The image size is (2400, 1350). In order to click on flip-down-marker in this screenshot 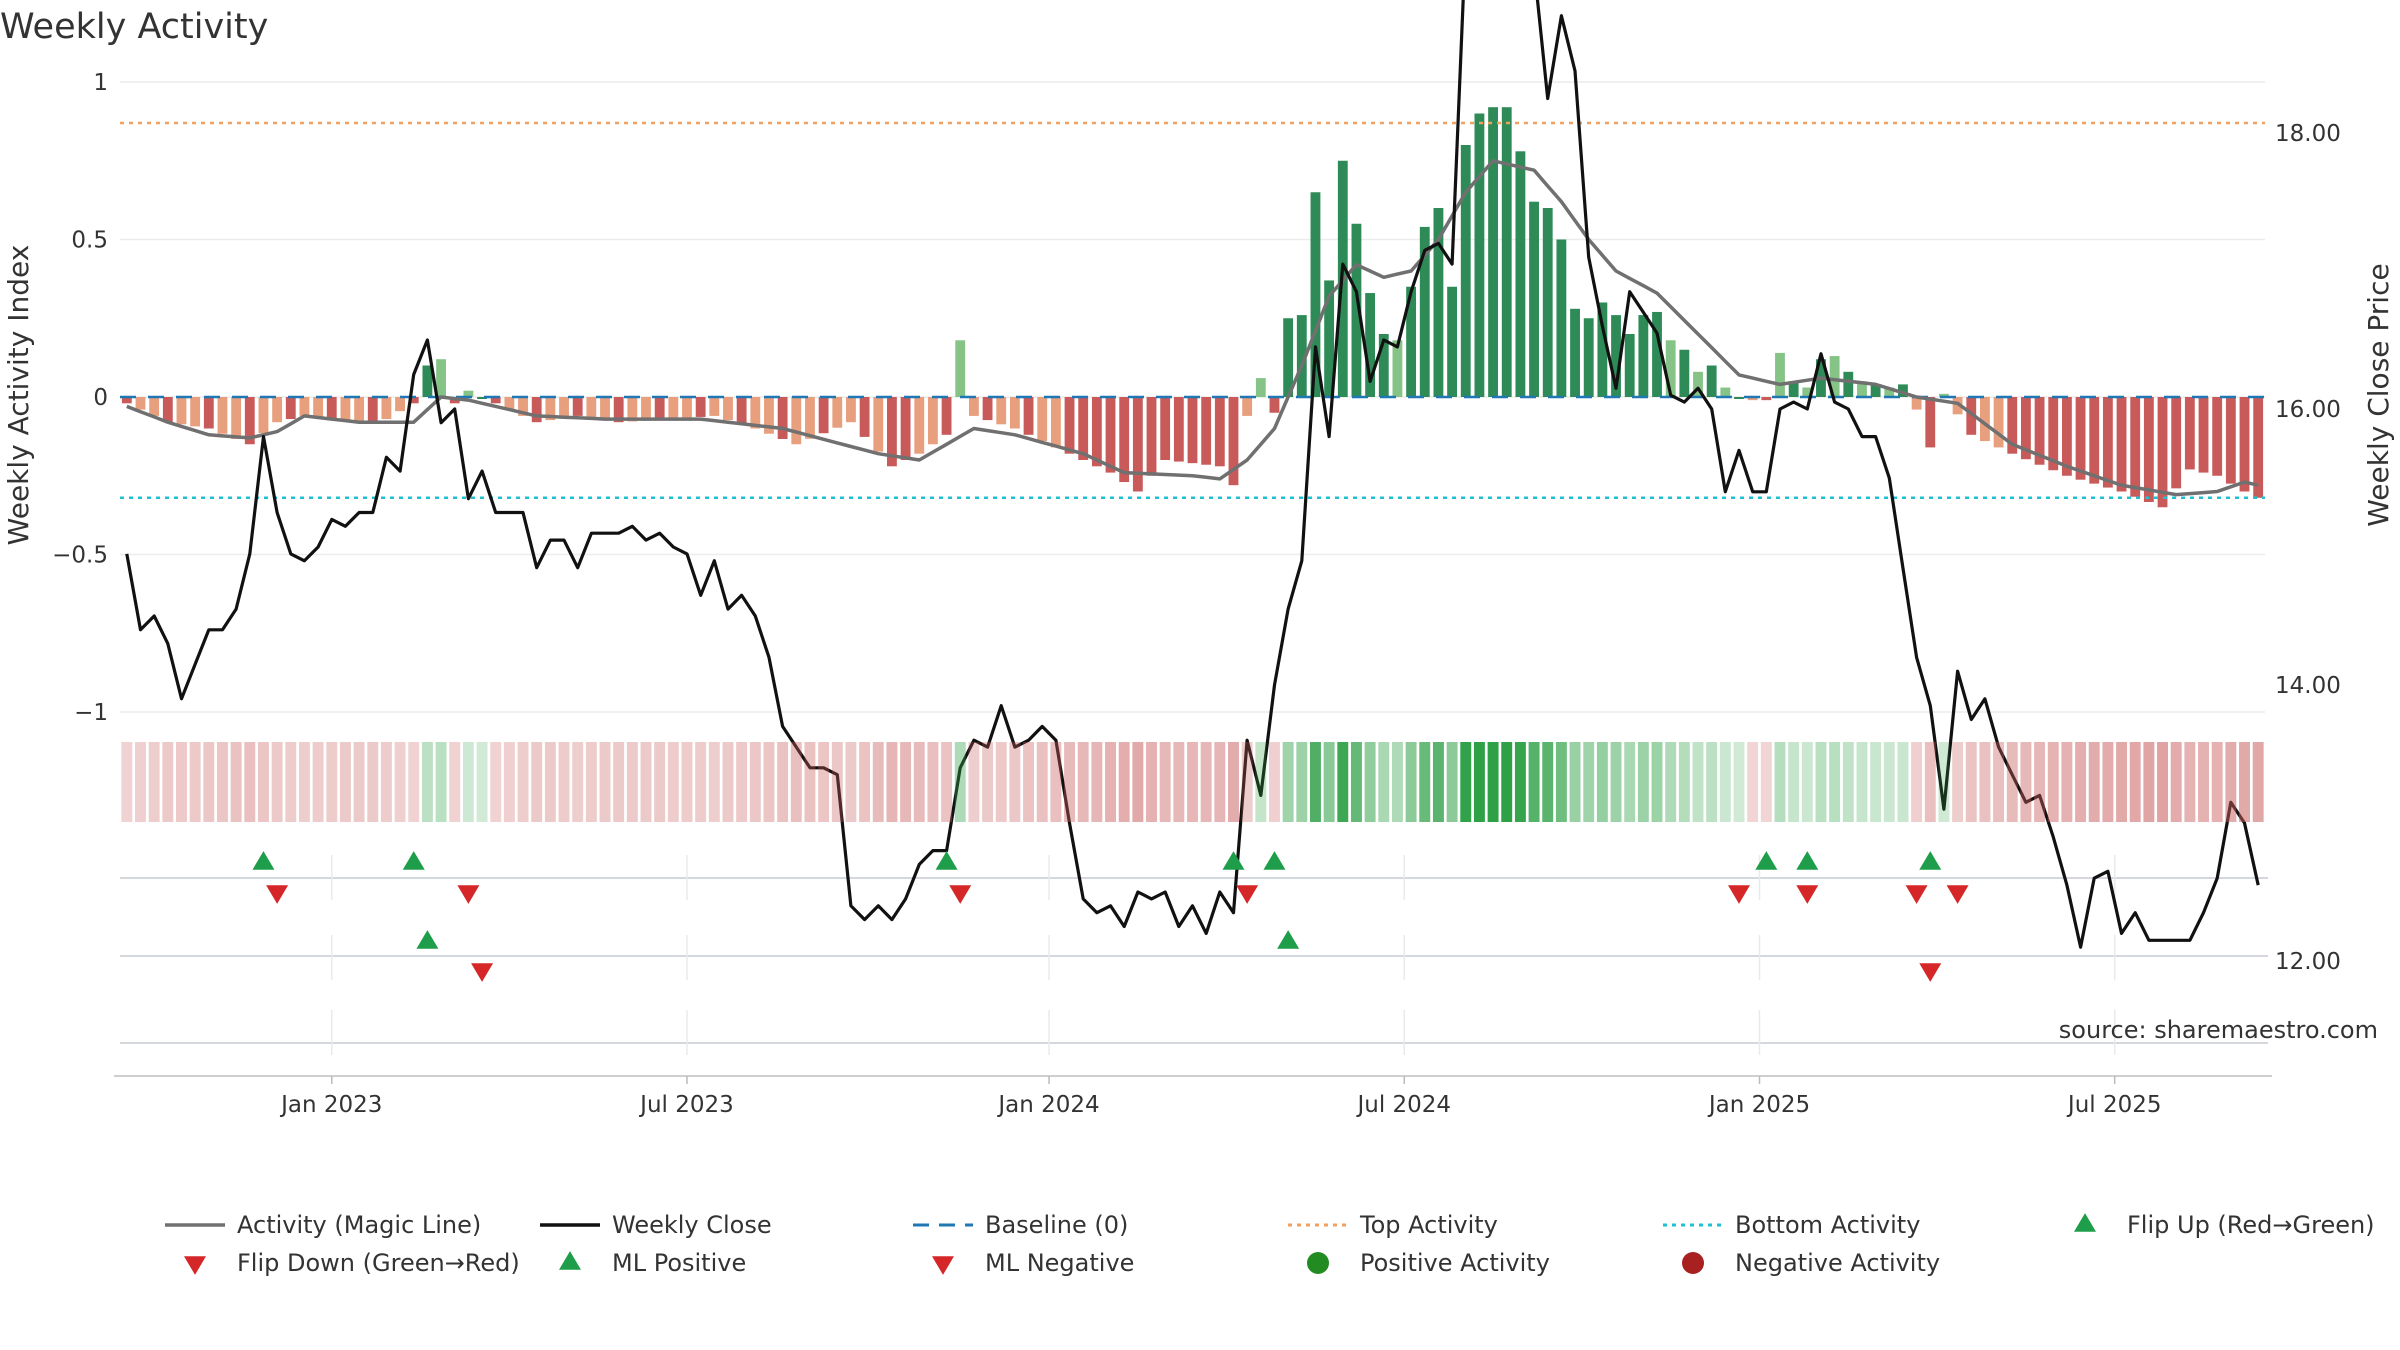, I will do `click(1916, 894)`.